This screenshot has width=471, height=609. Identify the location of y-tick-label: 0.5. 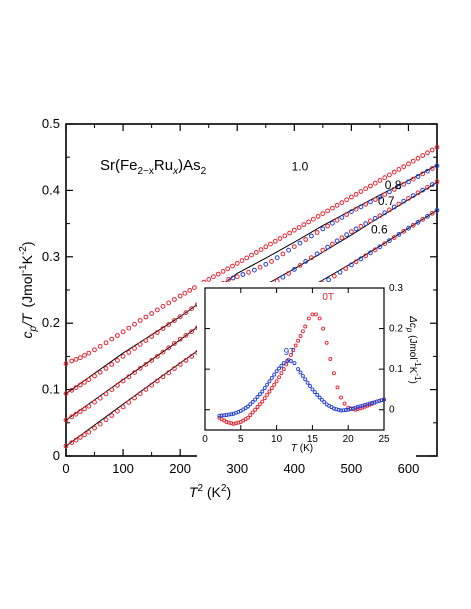
(51, 123).